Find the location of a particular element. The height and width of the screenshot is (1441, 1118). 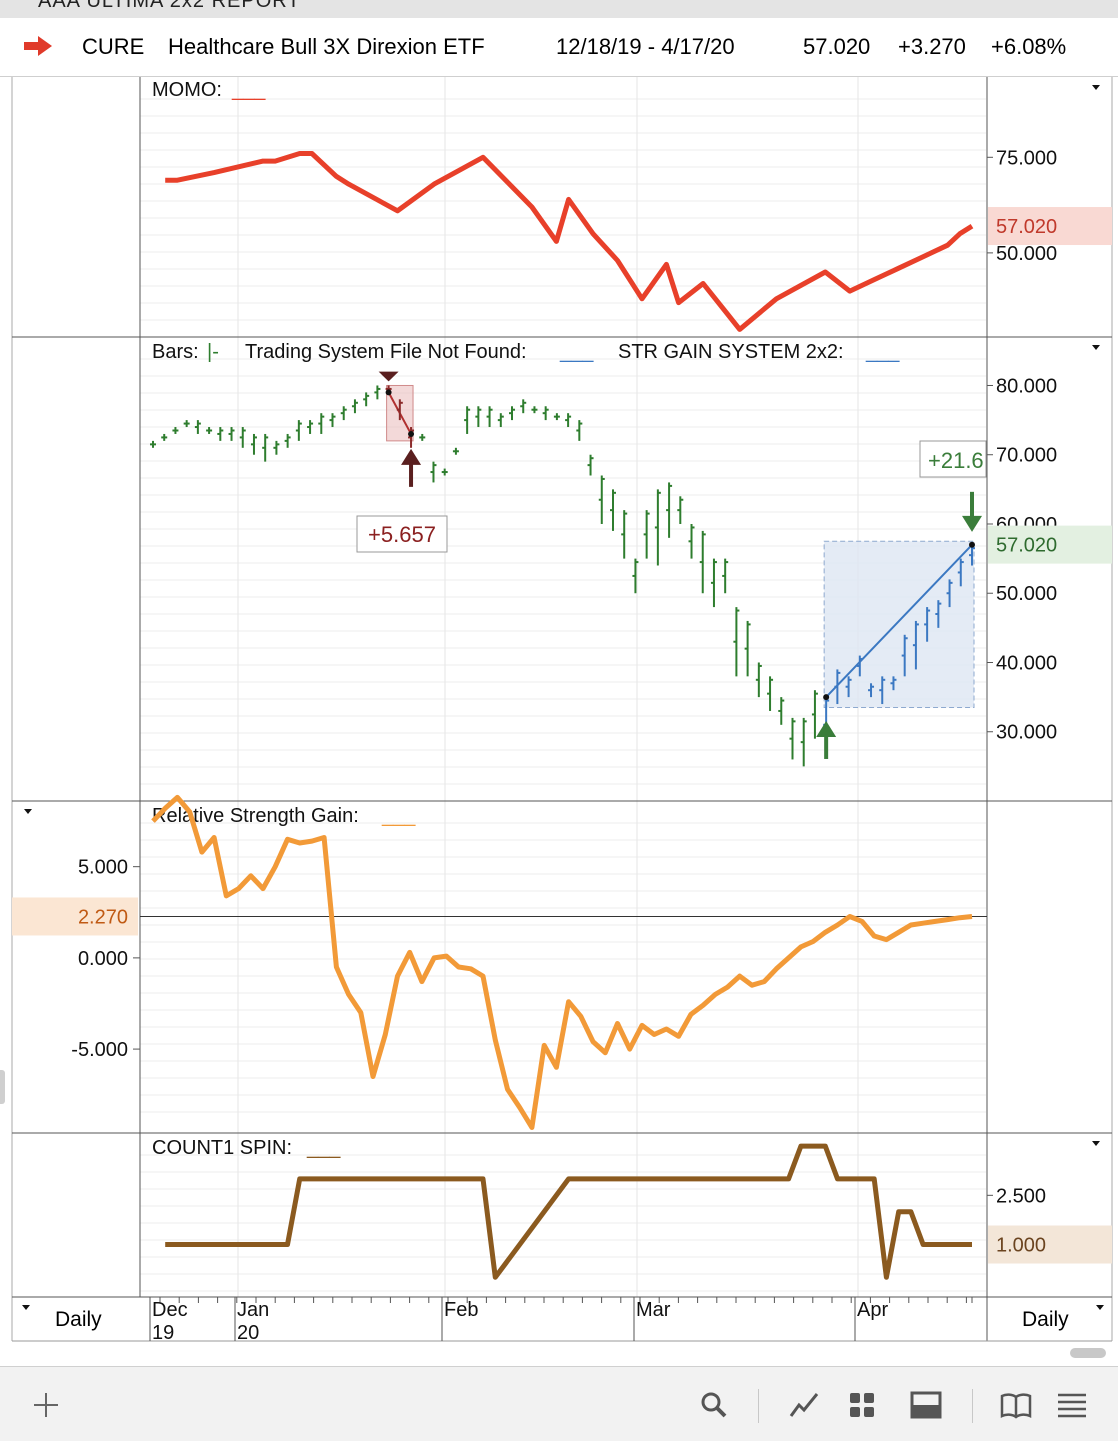

book-icon is located at coordinates (1016, 1405).